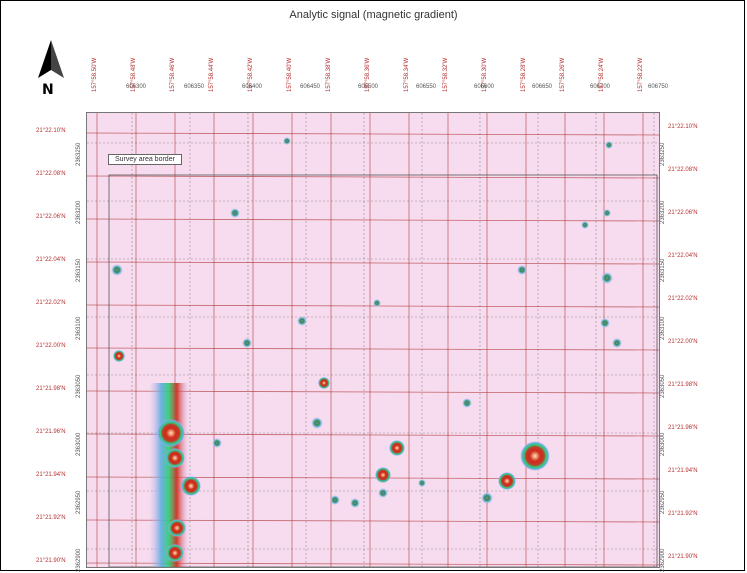  Describe the element at coordinates (212, 74) in the screenshot. I see `longitude-label: 157°58.44'W` at that location.